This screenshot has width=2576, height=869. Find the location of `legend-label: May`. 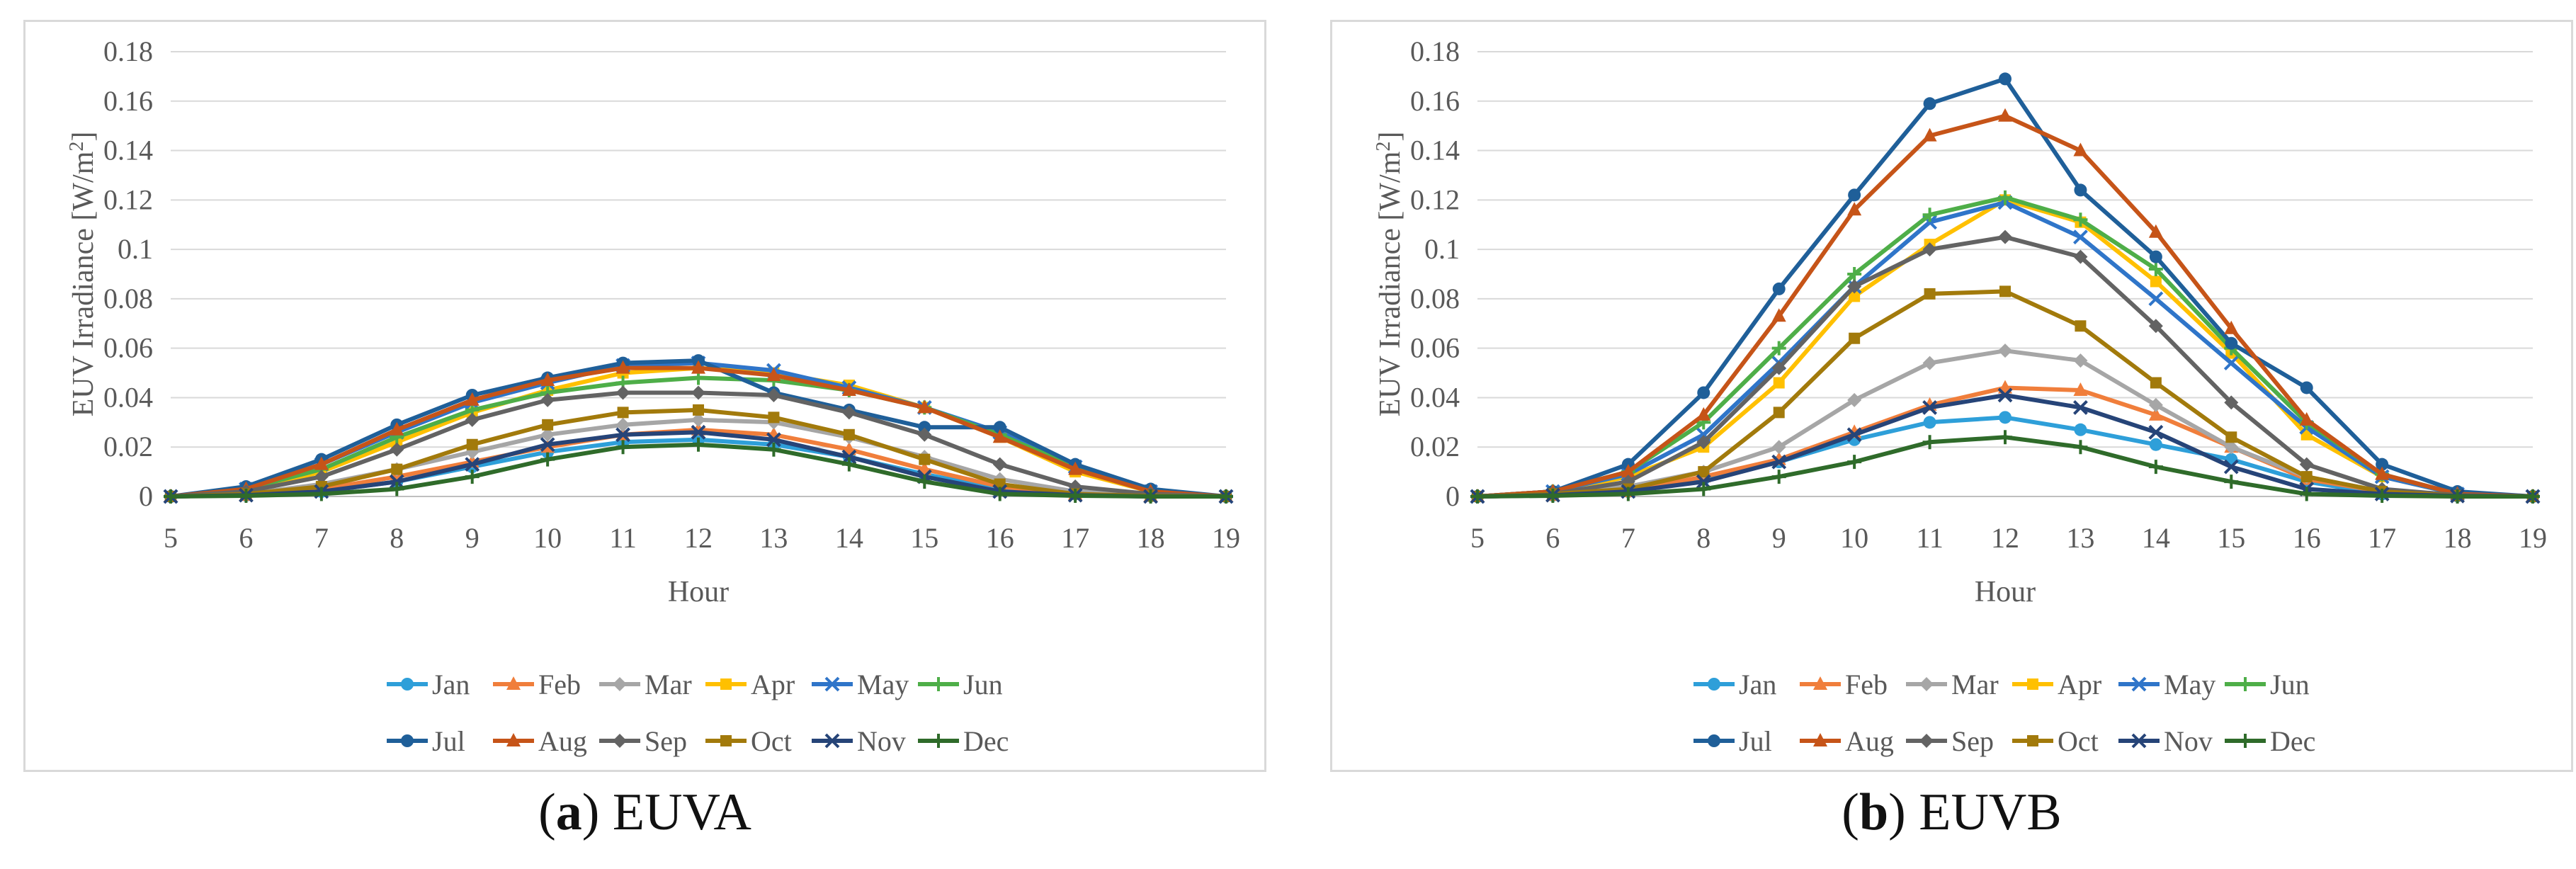

legend-label: May is located at coordinates (2189, 684).